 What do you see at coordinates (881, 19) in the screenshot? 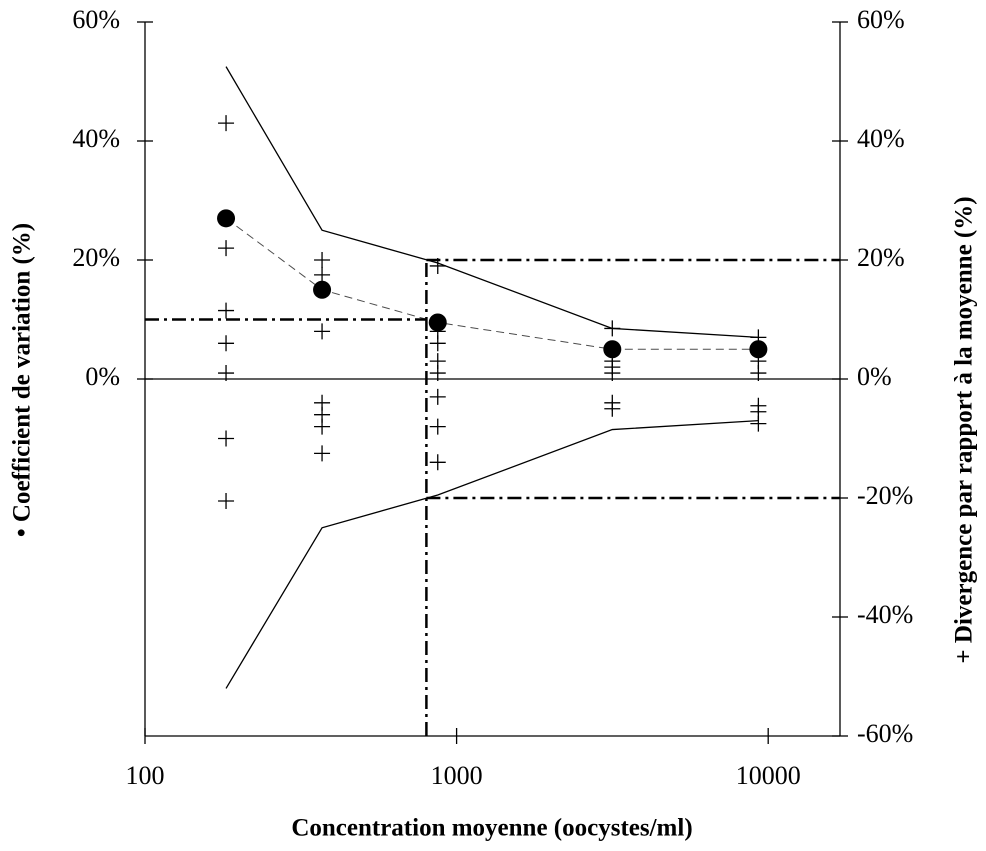
I see `y2-tick-label: 60%` at bounding box center [881, 19].